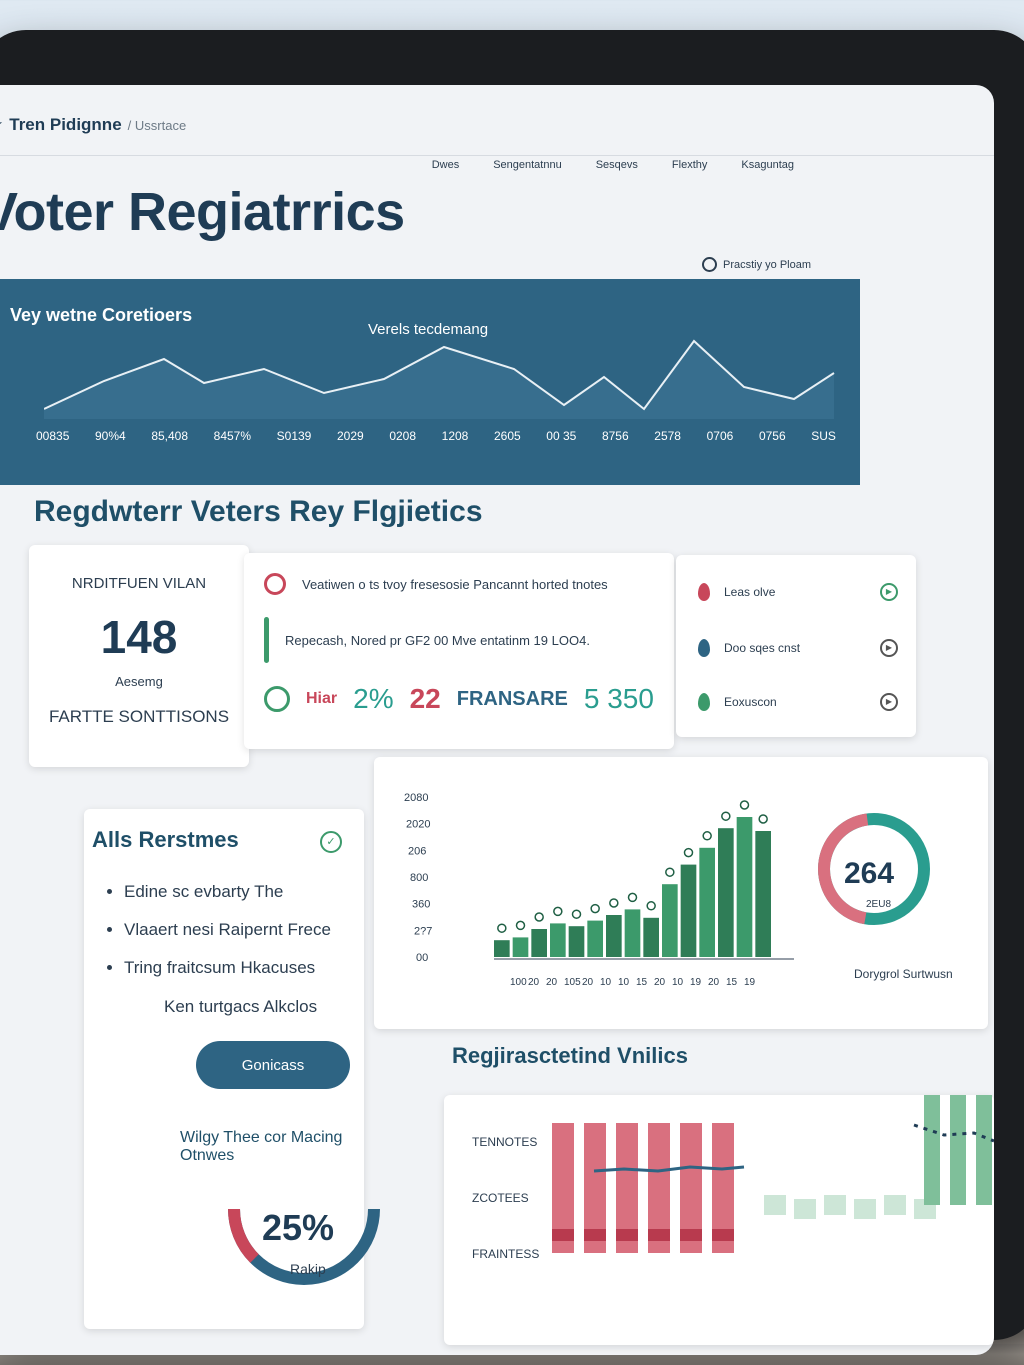 The image size is (1024, 1365). Describe the element at coordinates (903, 974) in the screenshot. I see `donut-label: Dorygrol Surtwusn` at that location.